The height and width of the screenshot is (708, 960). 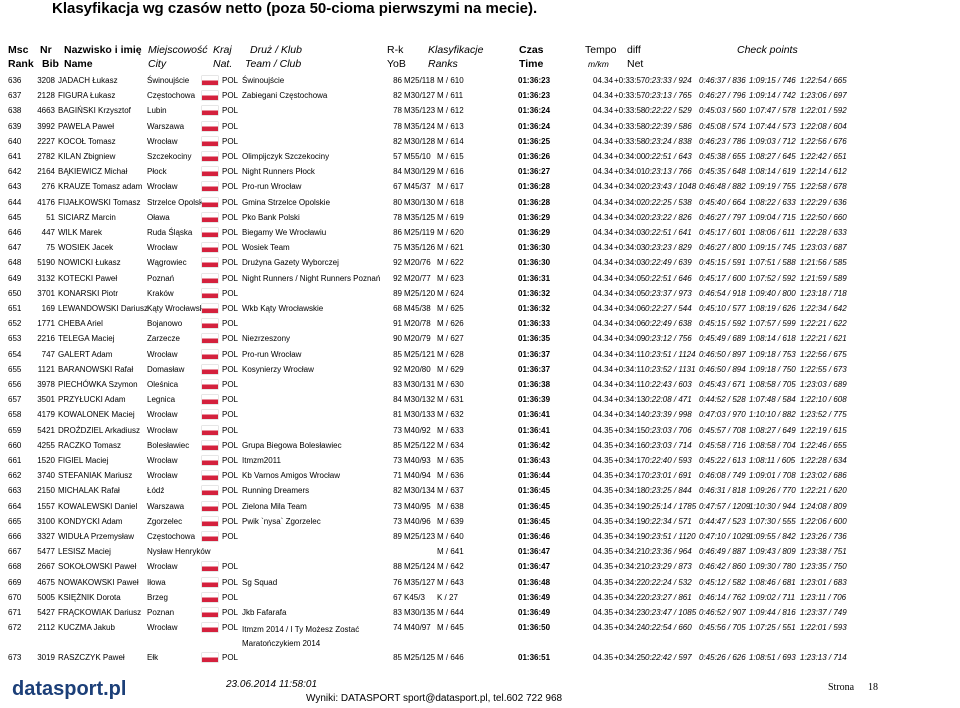 What do you see at coordinates (46, 278) in the screenshot?
I see `bib: 3132` at bounding box center [46, 278].